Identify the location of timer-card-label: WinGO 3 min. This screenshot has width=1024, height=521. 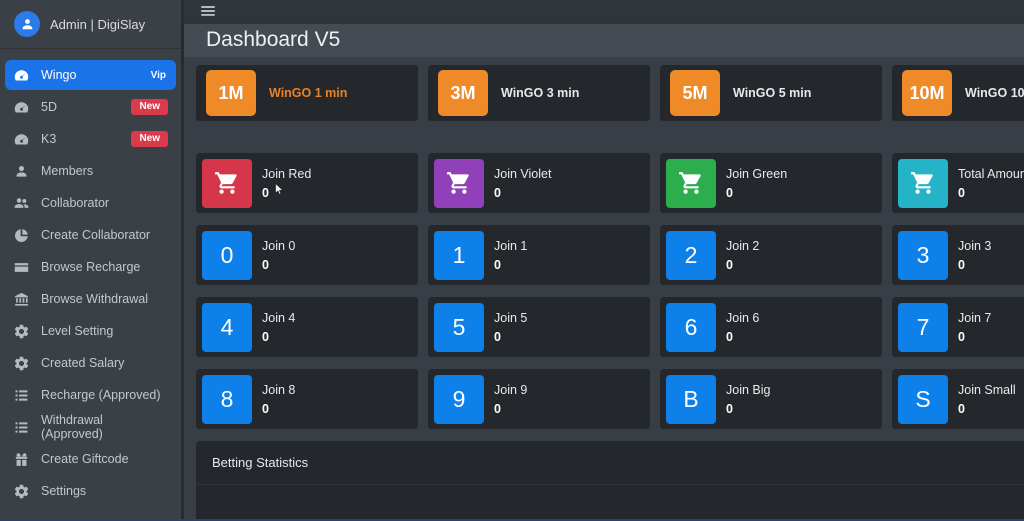
(540, 93).